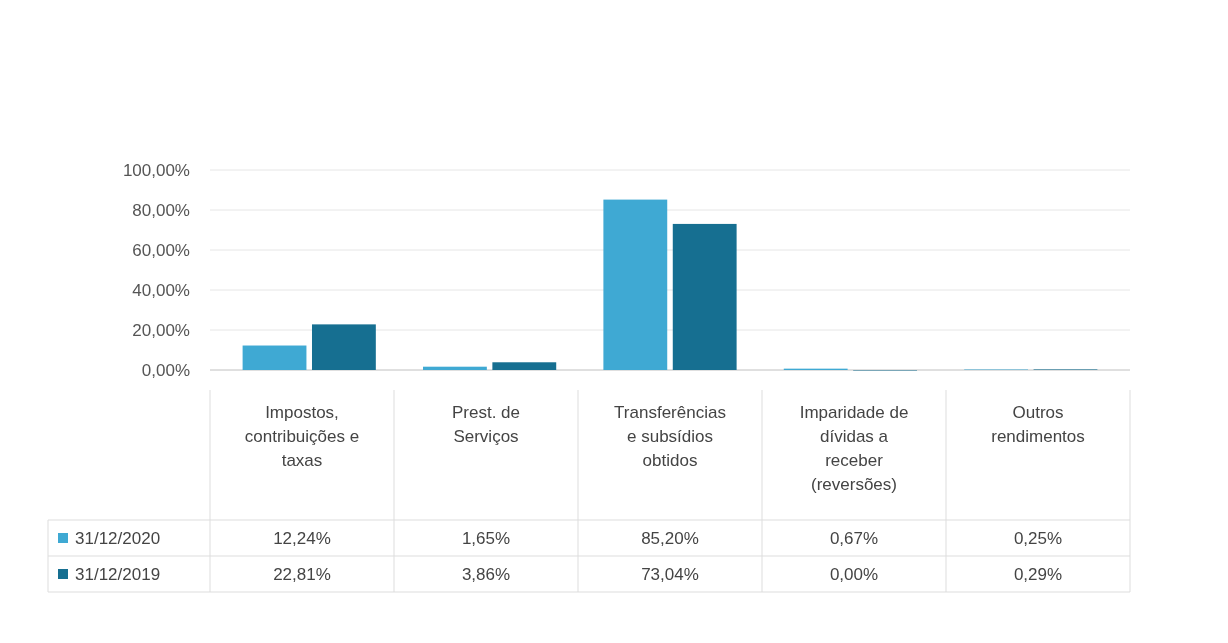 The height and width of the screenshot is (643, 1228). What do you see at coordinates (156, 170) in the screenshot?
I see `y-tick-label: 100,00%` at bounding box center [156, 170].